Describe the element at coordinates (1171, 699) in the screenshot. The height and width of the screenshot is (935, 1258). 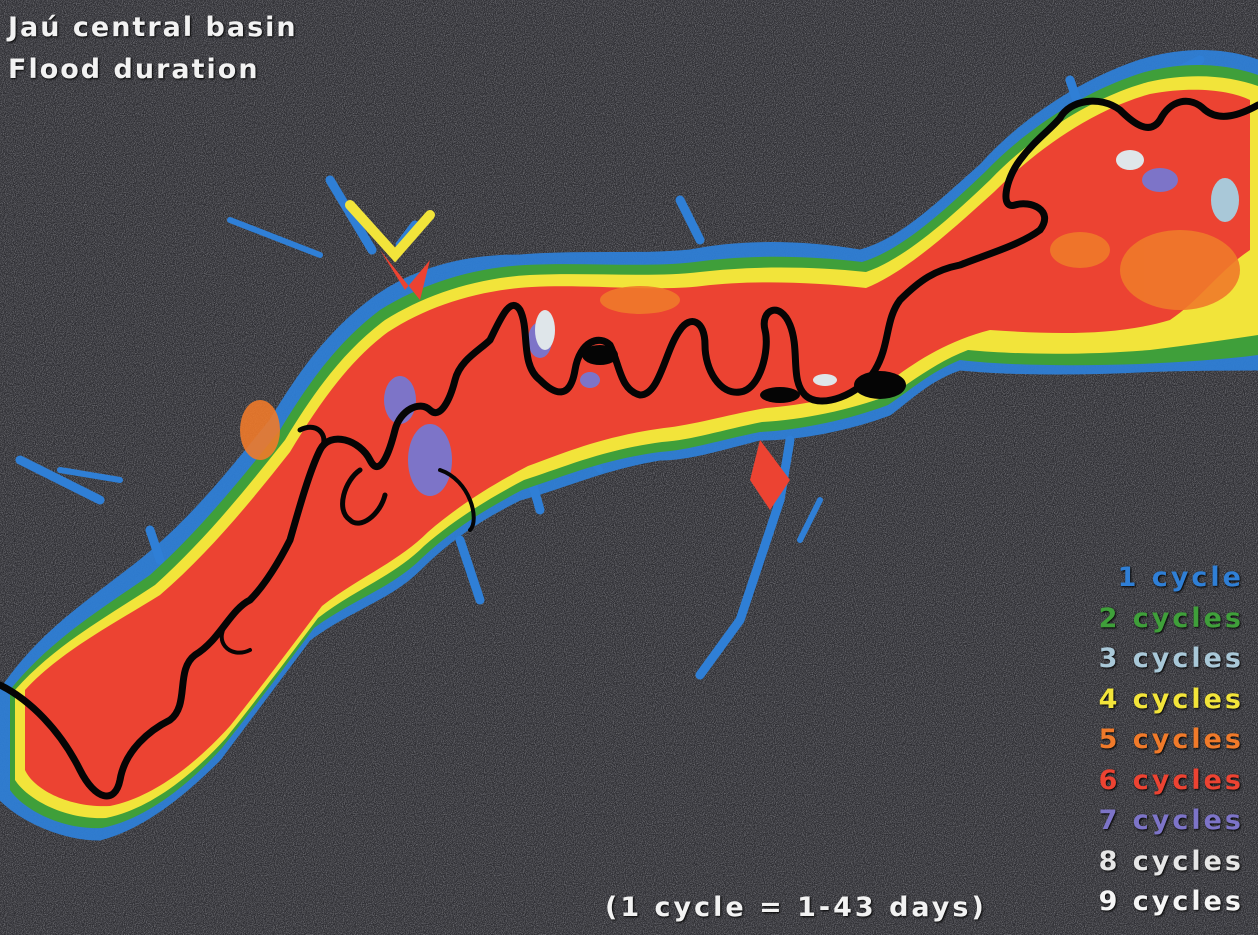
I see `legend-item: 4 cycles` at that location.